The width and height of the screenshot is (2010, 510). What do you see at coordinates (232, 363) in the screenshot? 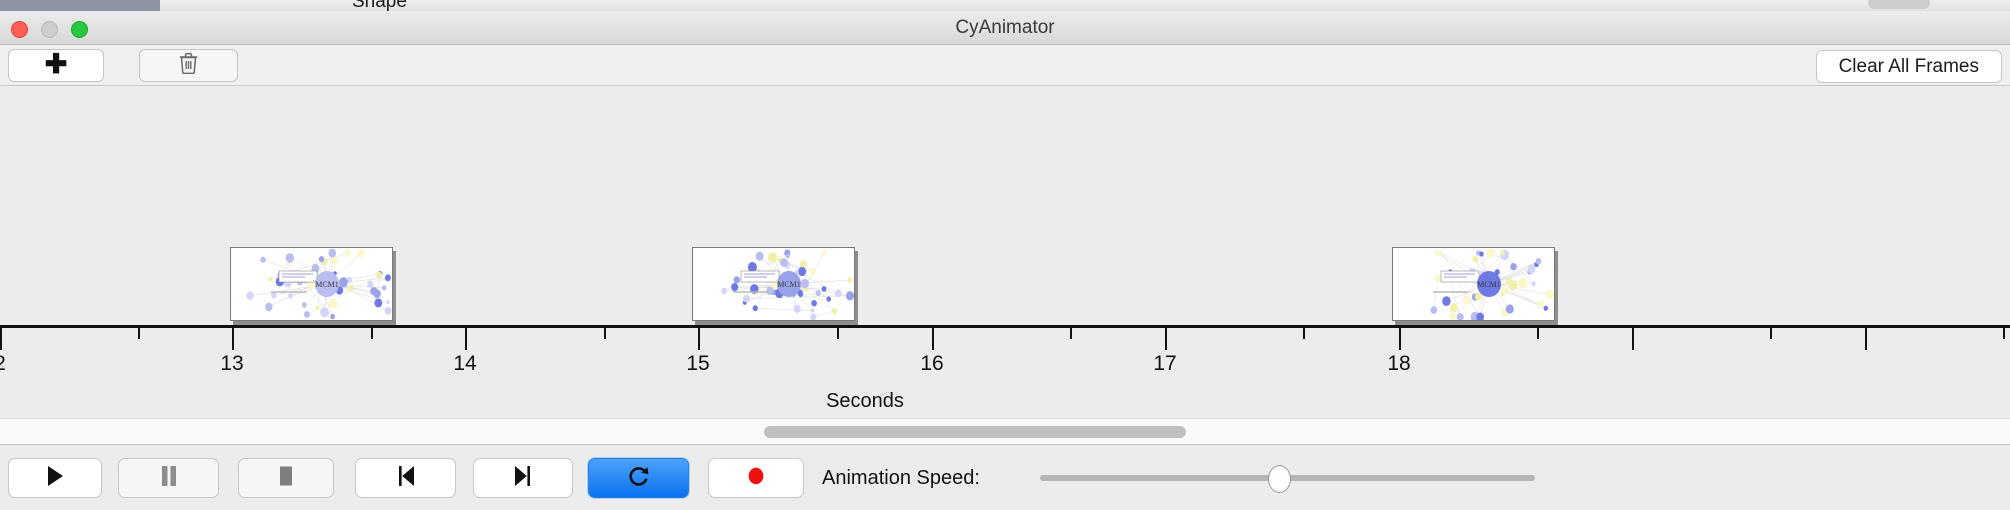
I see `axis-tick-label: 13` at bounding box center [232, 363].